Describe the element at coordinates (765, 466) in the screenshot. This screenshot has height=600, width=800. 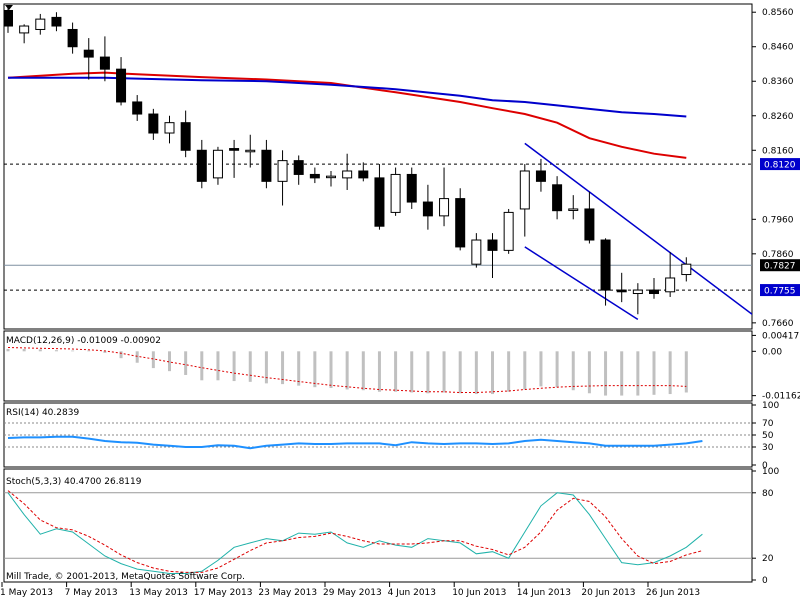
I see `rsi-axis-label: 0` at that location.